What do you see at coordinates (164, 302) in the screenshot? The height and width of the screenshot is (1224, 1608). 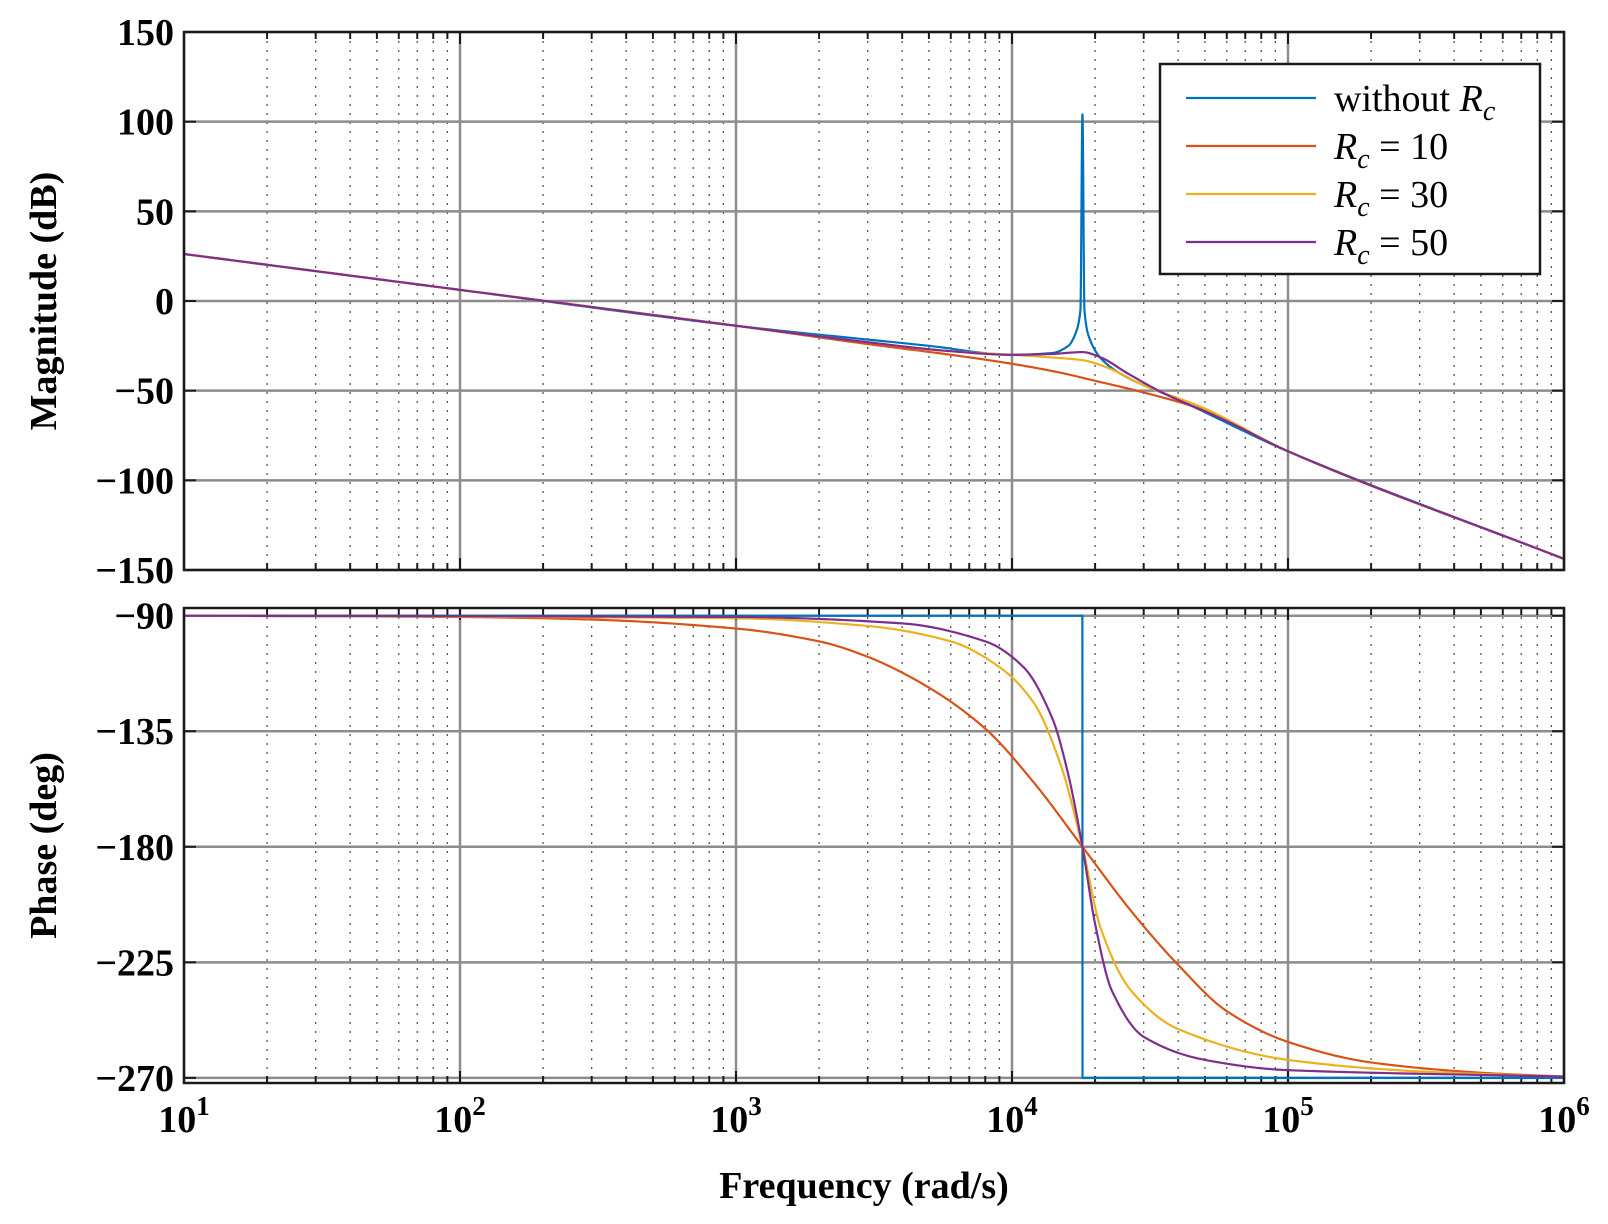 I see `magnitude-y-tick-label: 0` at bounding box center [164, 302].